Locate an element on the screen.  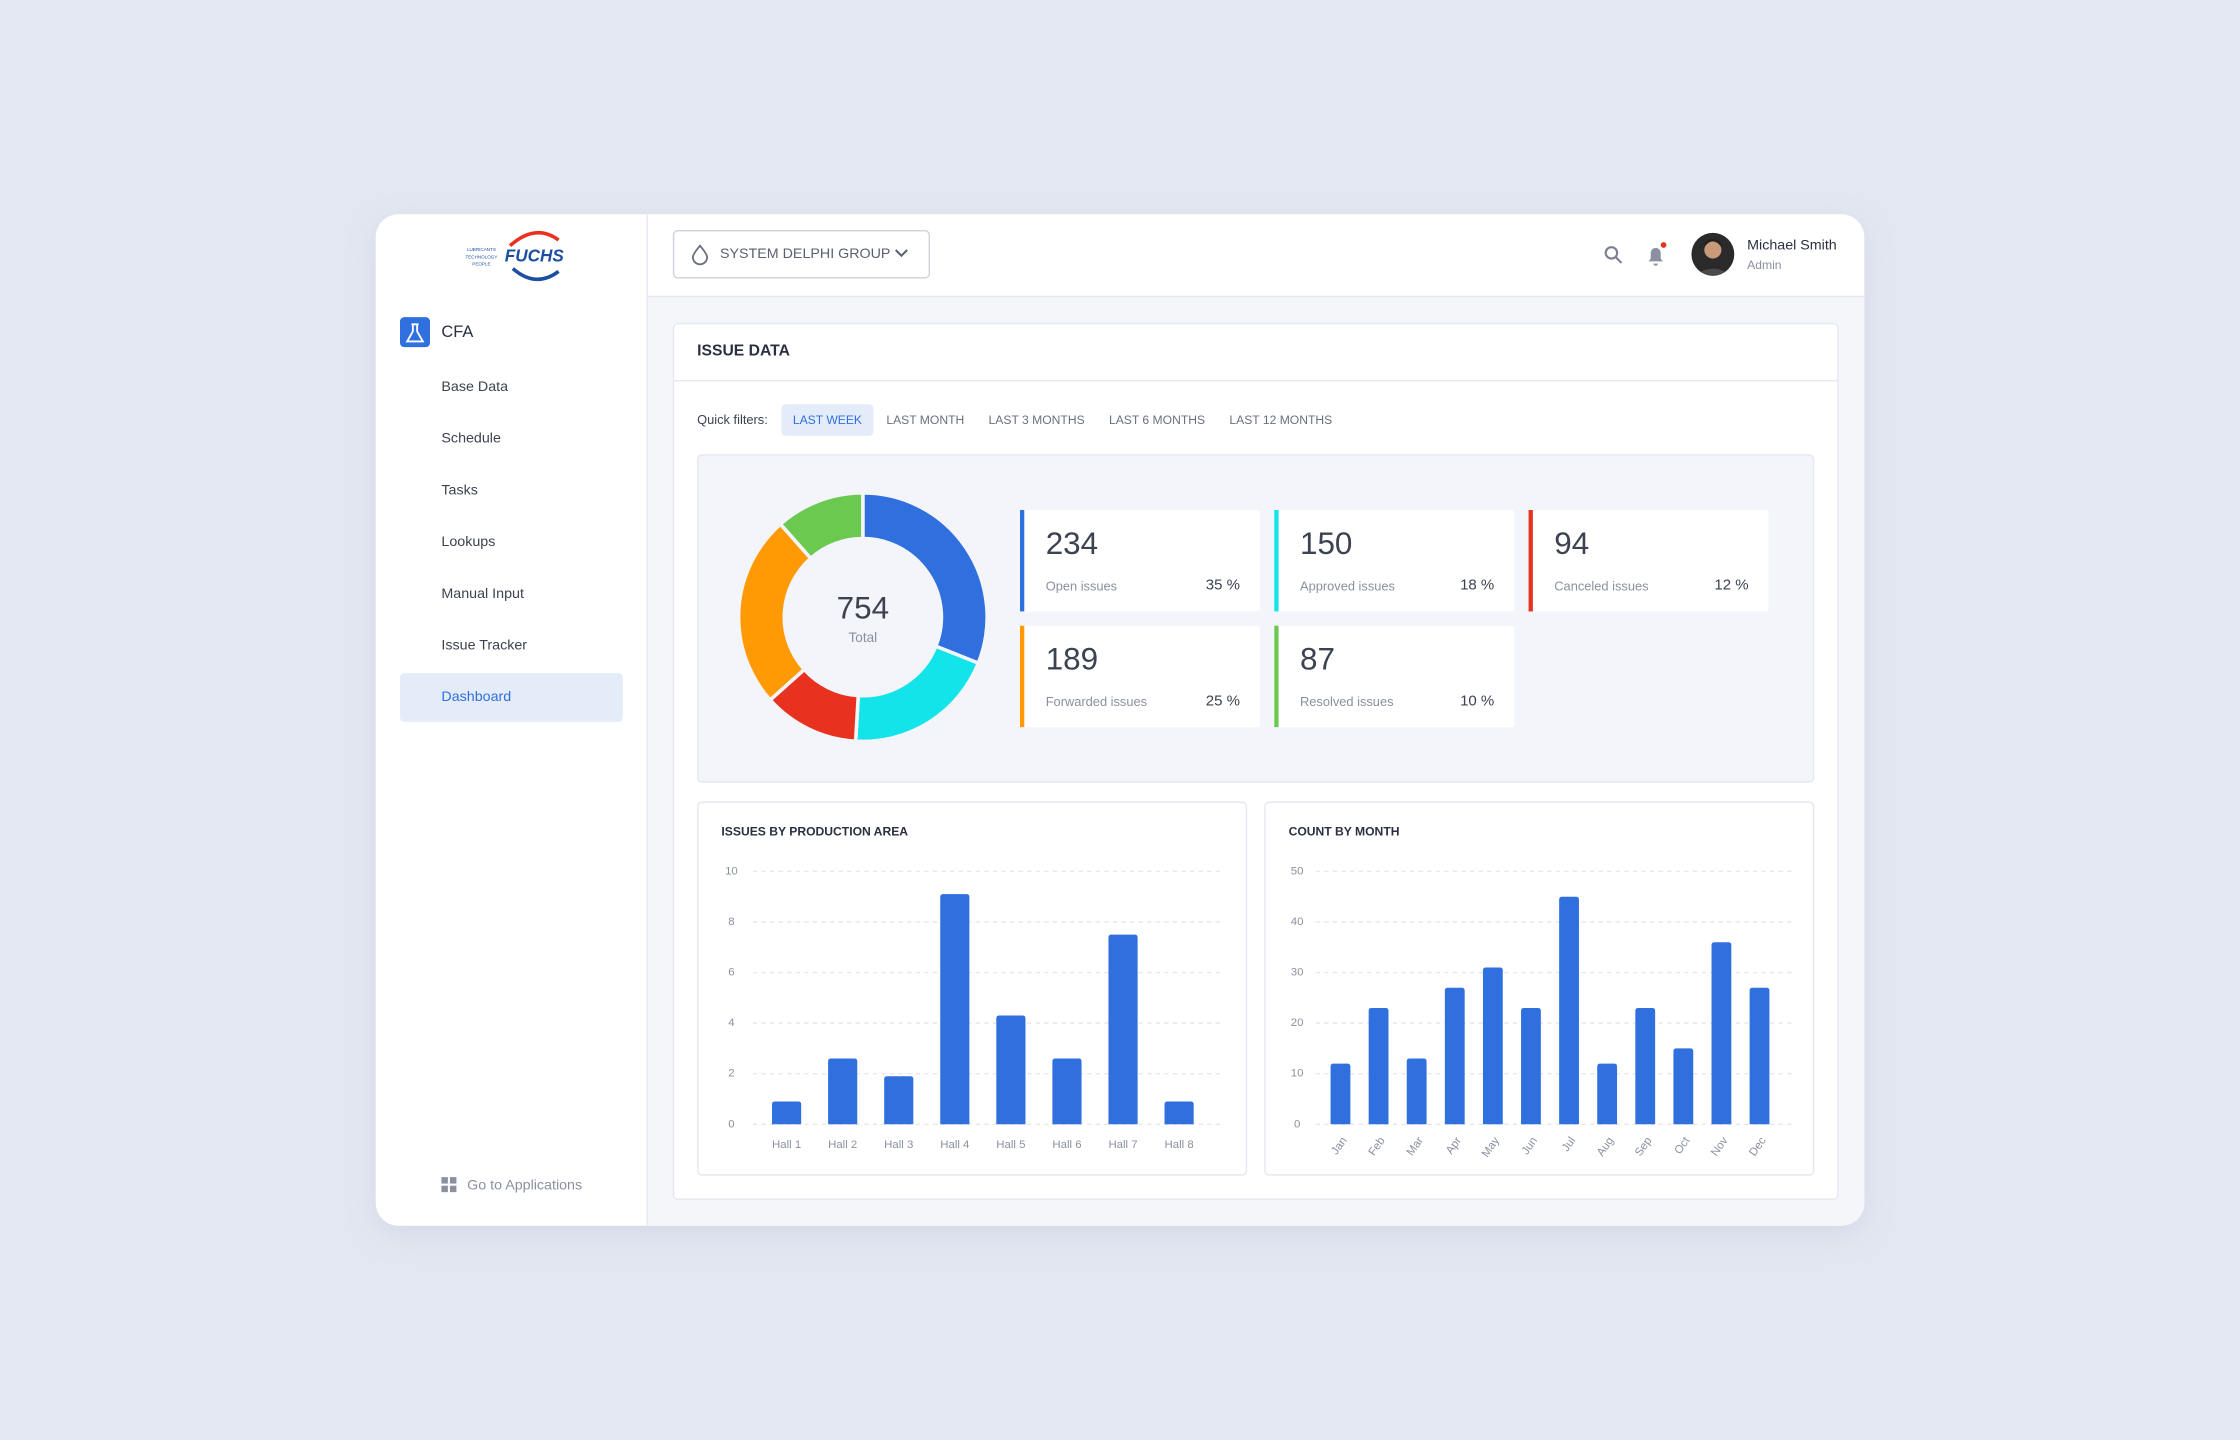
filters-label: Quick filters: is located at coordinates (732, 419).